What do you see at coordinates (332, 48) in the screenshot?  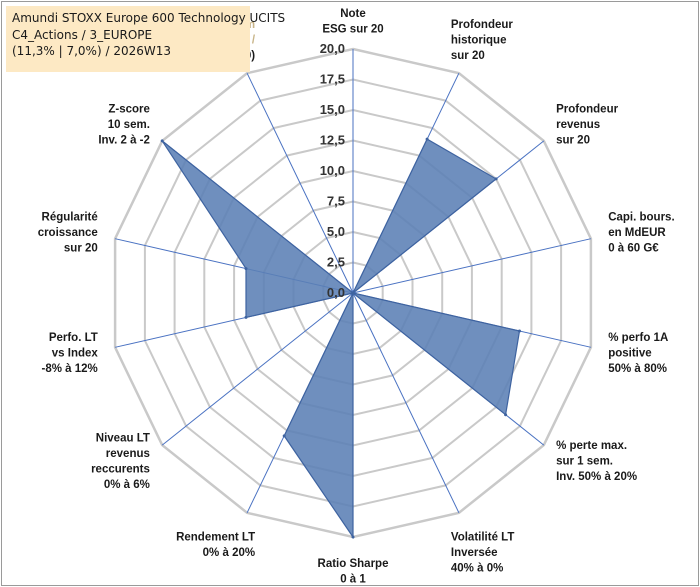 I see `tick-label: 20,0` at bounding box center [332, 48].